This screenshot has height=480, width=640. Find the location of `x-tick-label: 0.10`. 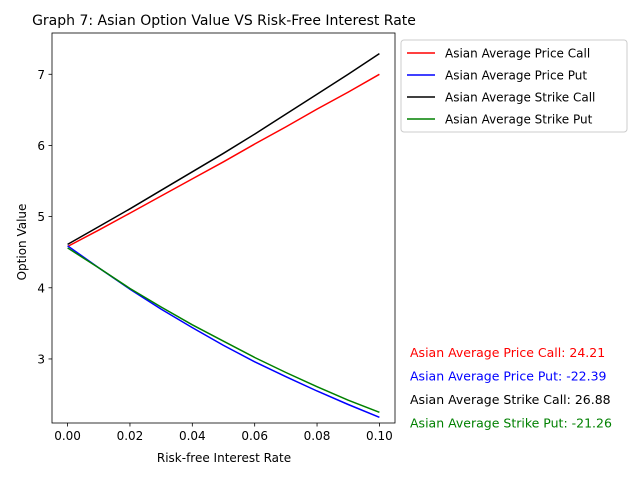

x-tick-label: 0.10 is located at coordinates (379, 436).